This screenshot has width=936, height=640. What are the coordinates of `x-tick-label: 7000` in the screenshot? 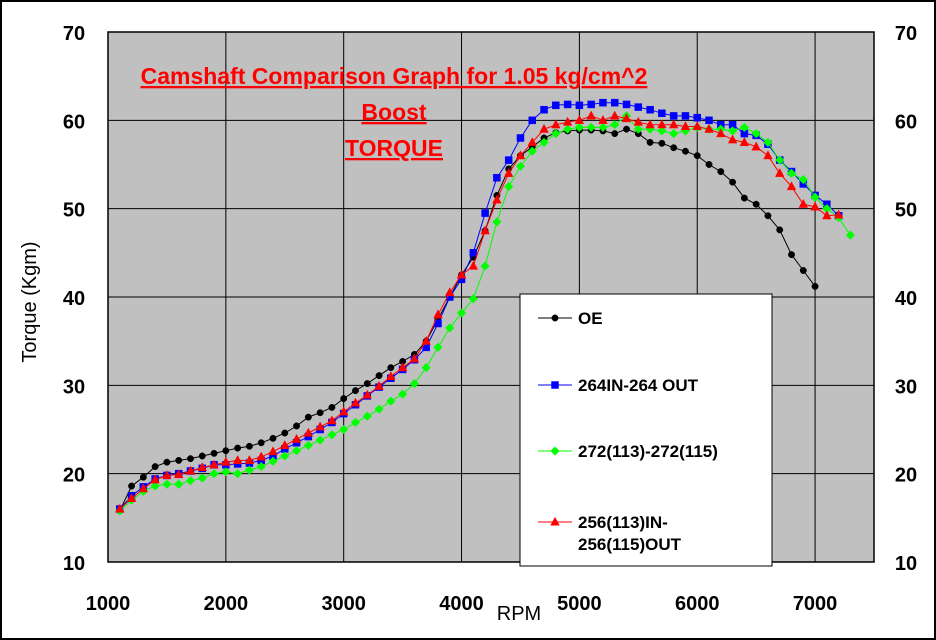 It's located at (815, 604).